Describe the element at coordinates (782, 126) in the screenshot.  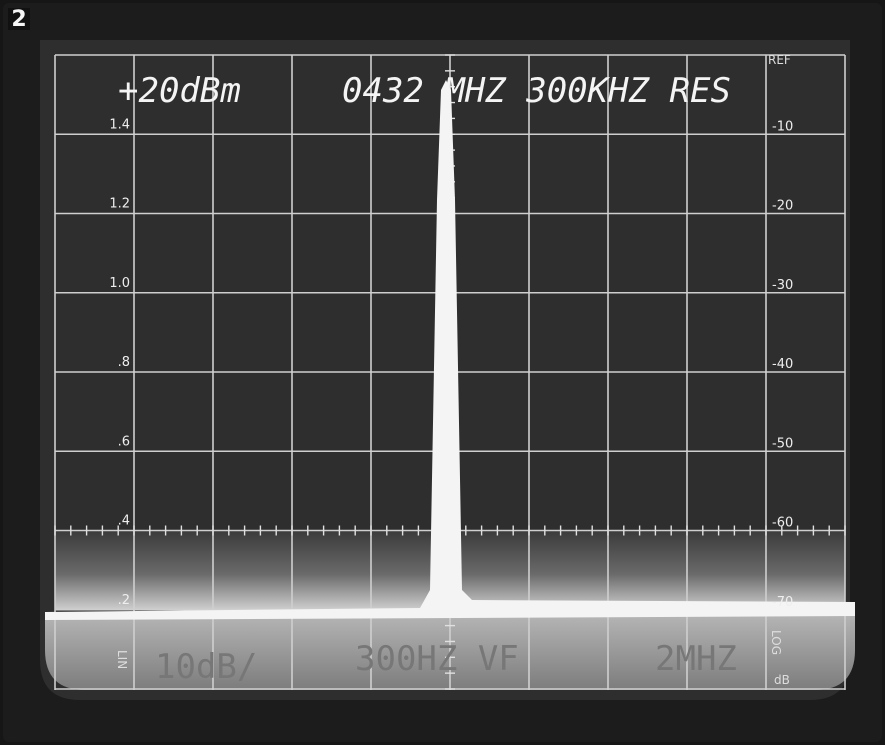
I see `right-scale-label: -10` at that location.